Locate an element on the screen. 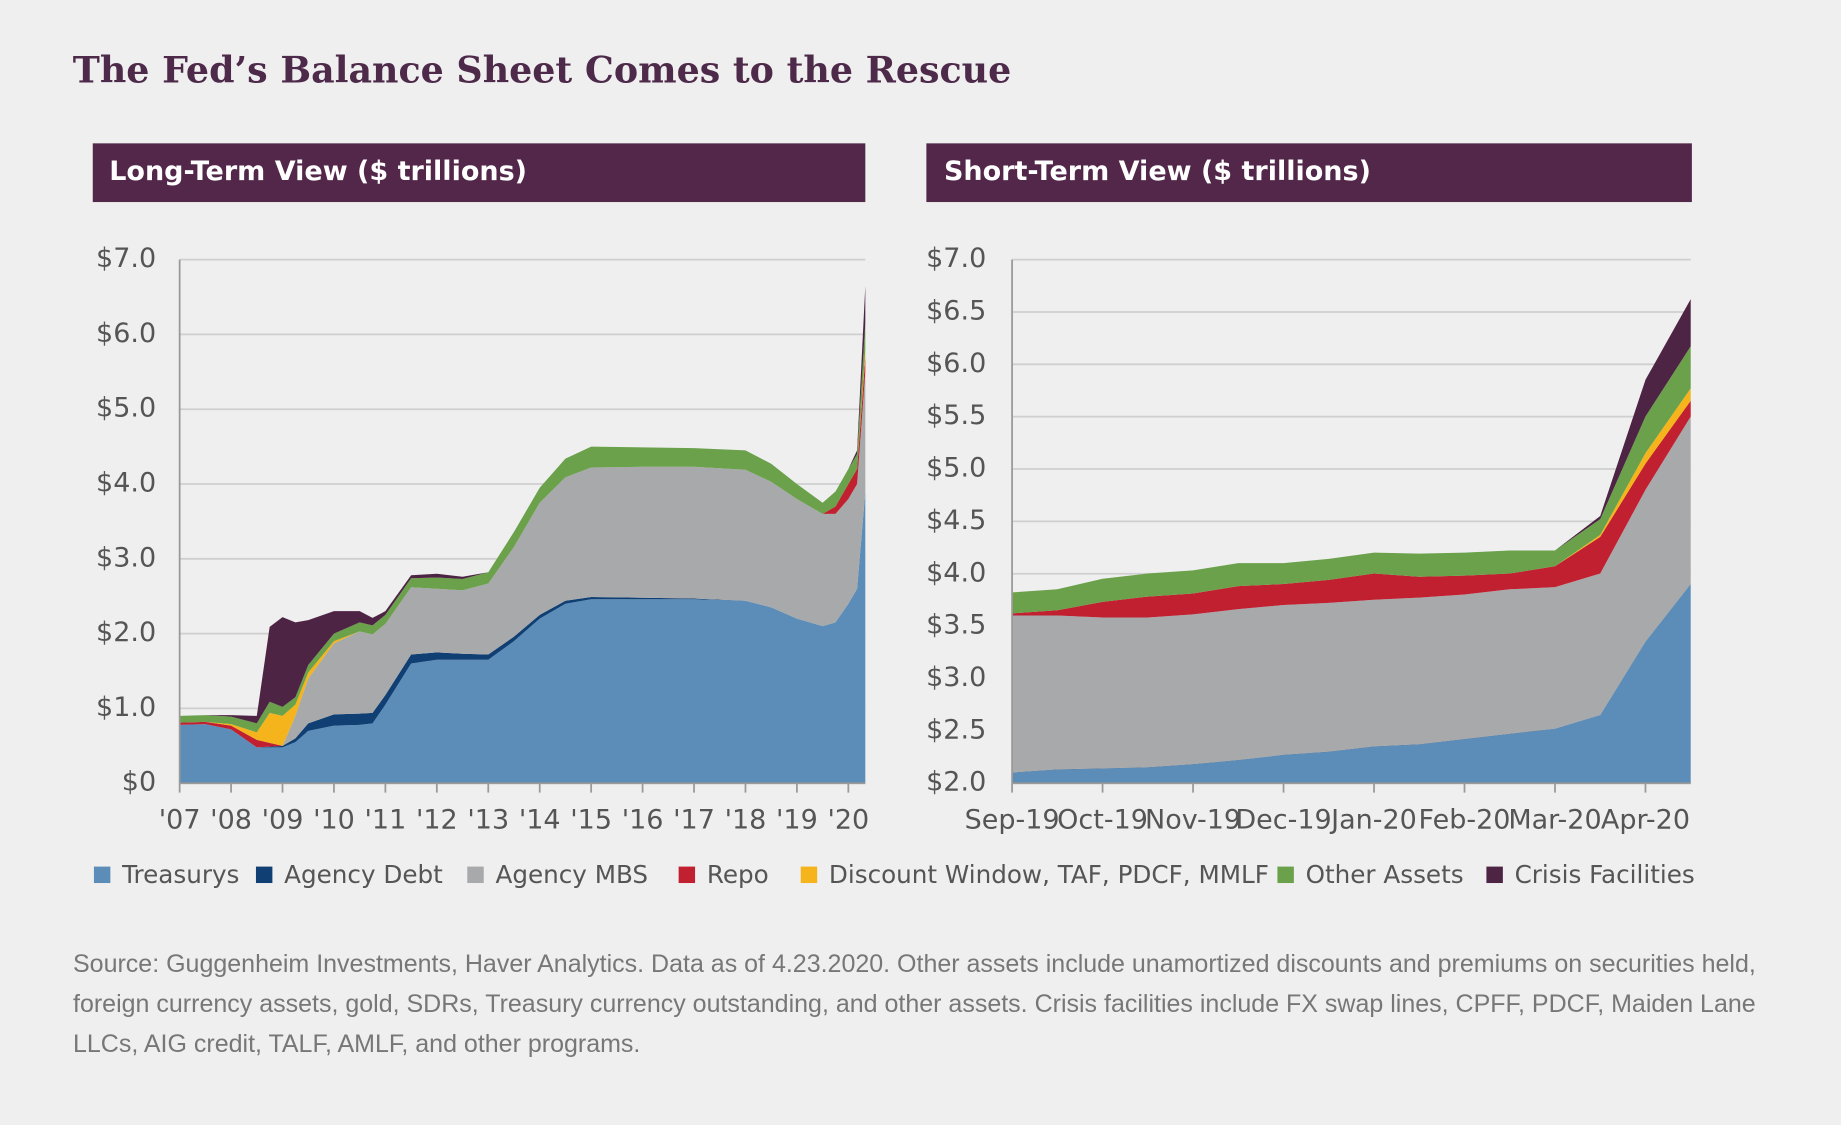 This screenshot has width=1841, height=1125. y-tick-label: $6.5 is located at coordinates (956, 310).